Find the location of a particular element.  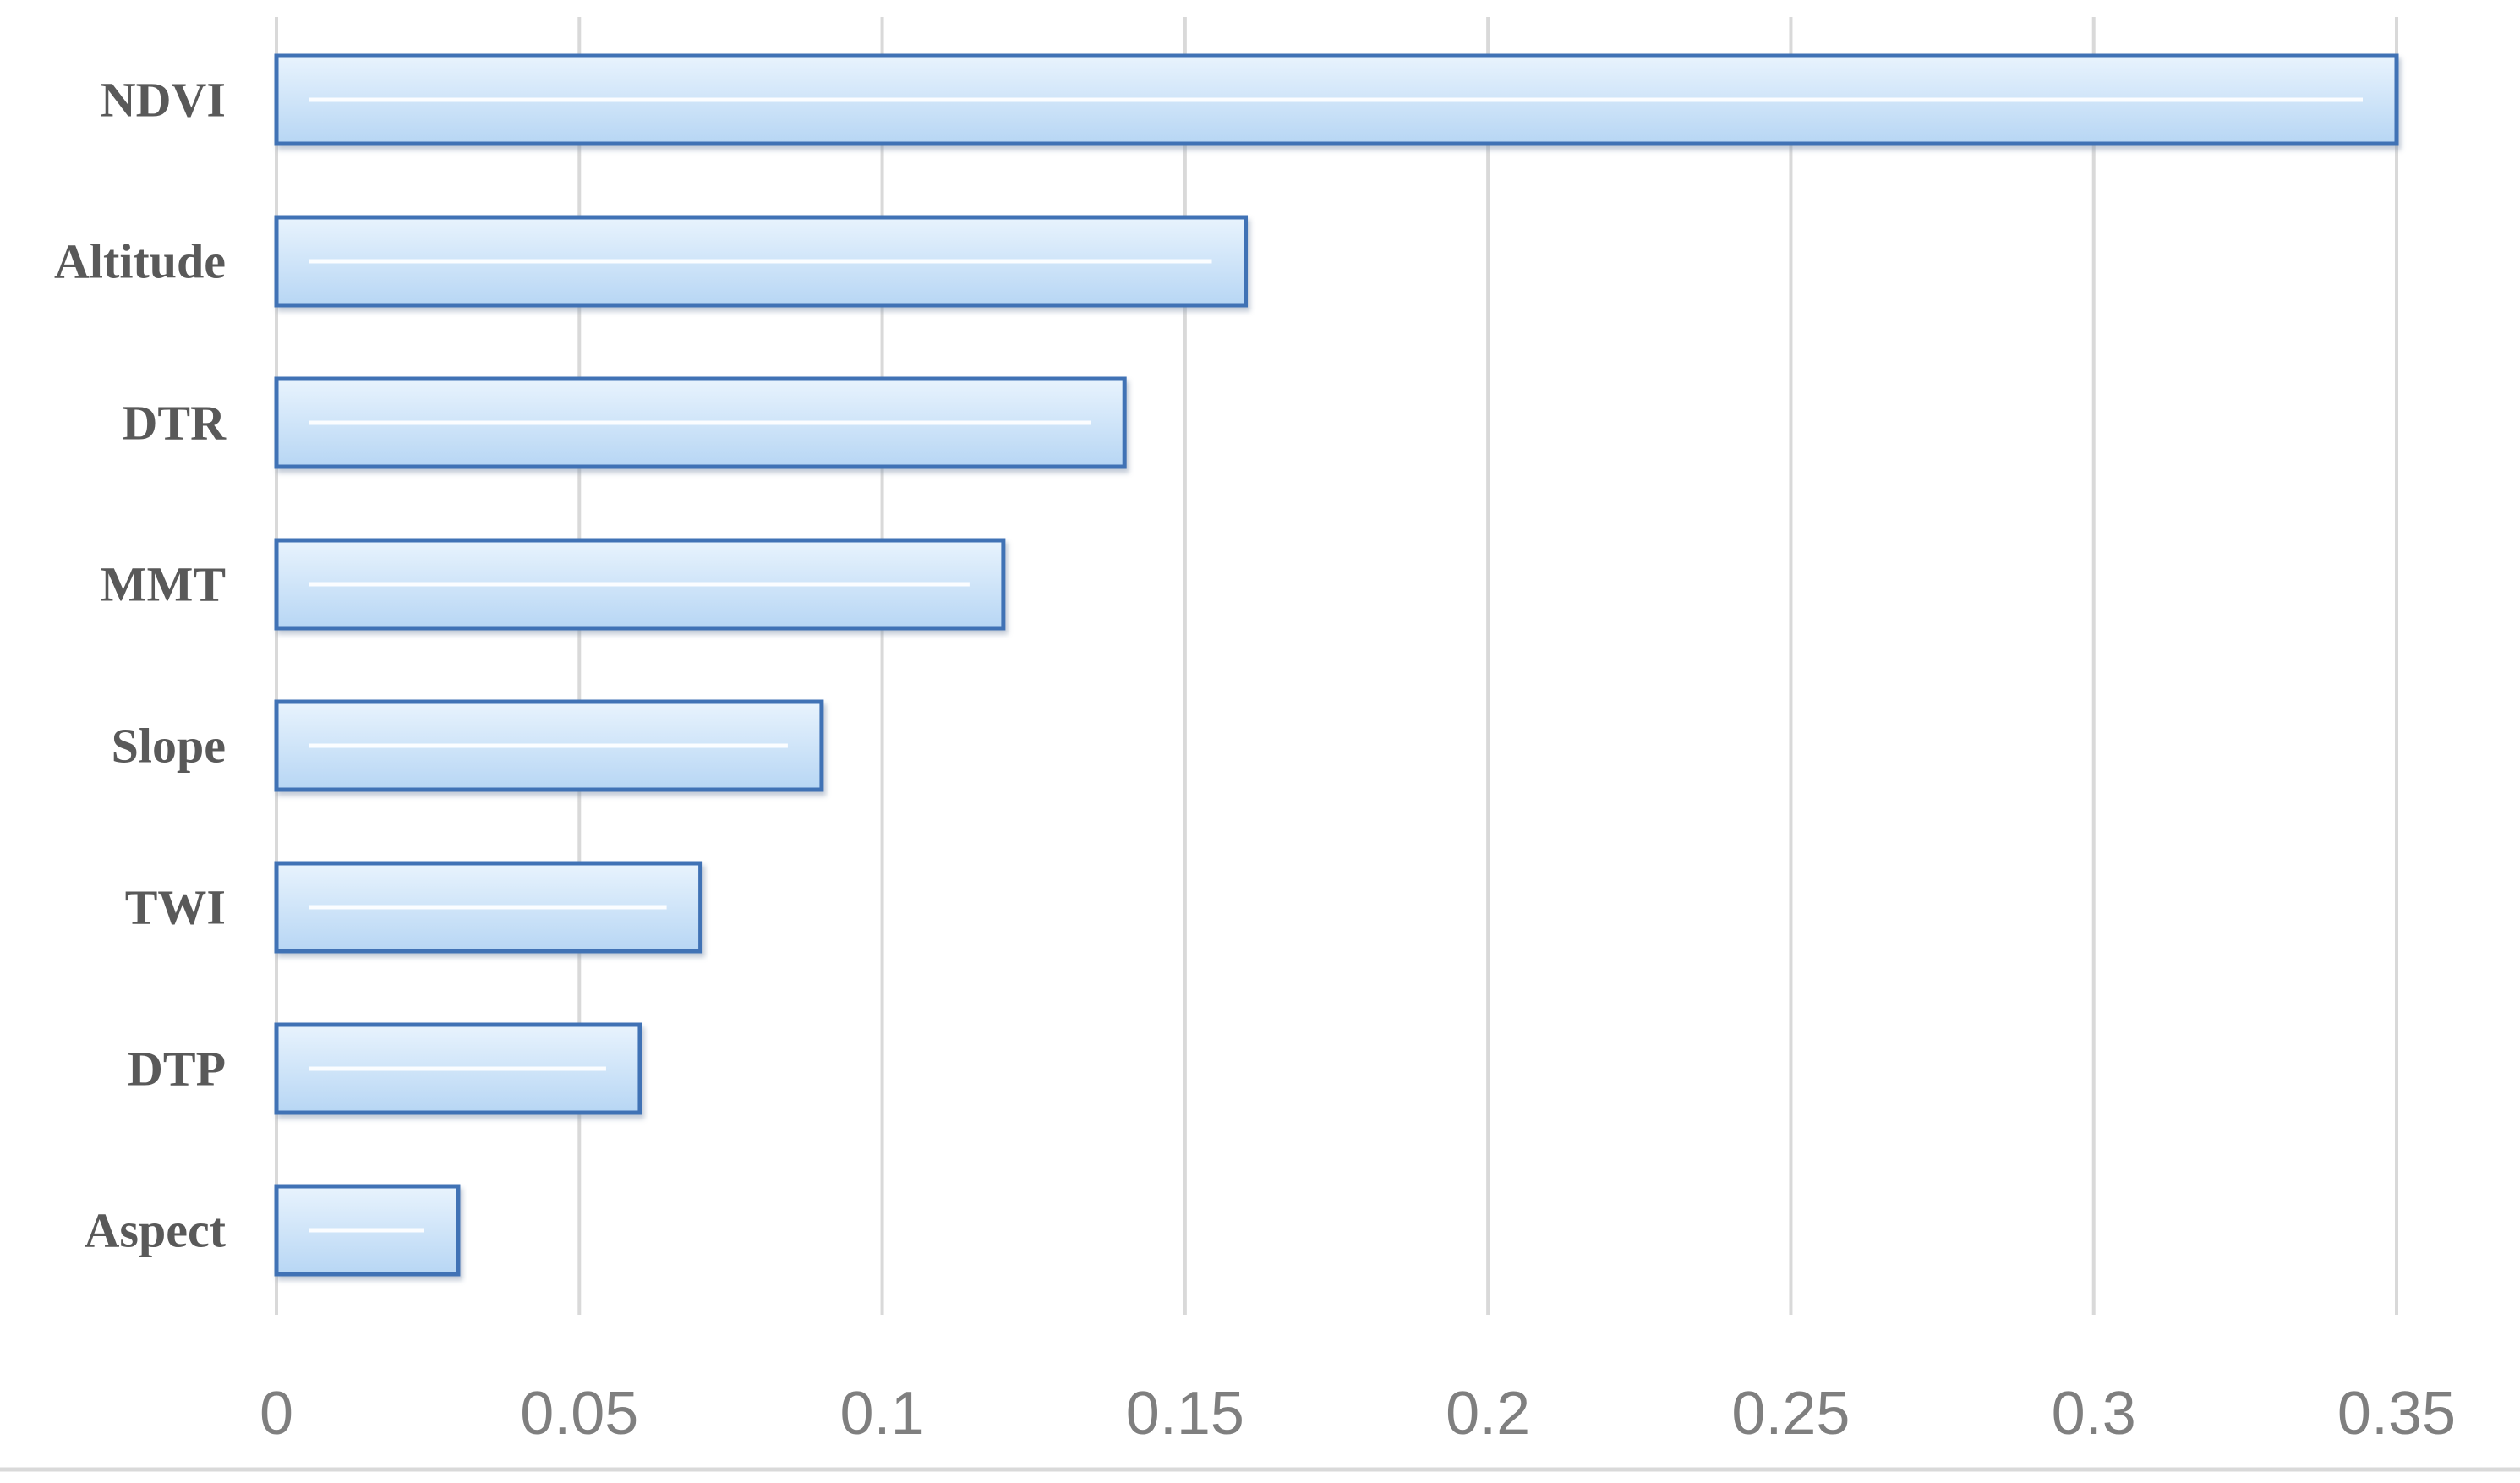

category-label-aspect: Aspect is located at coordinates (155, 1231).